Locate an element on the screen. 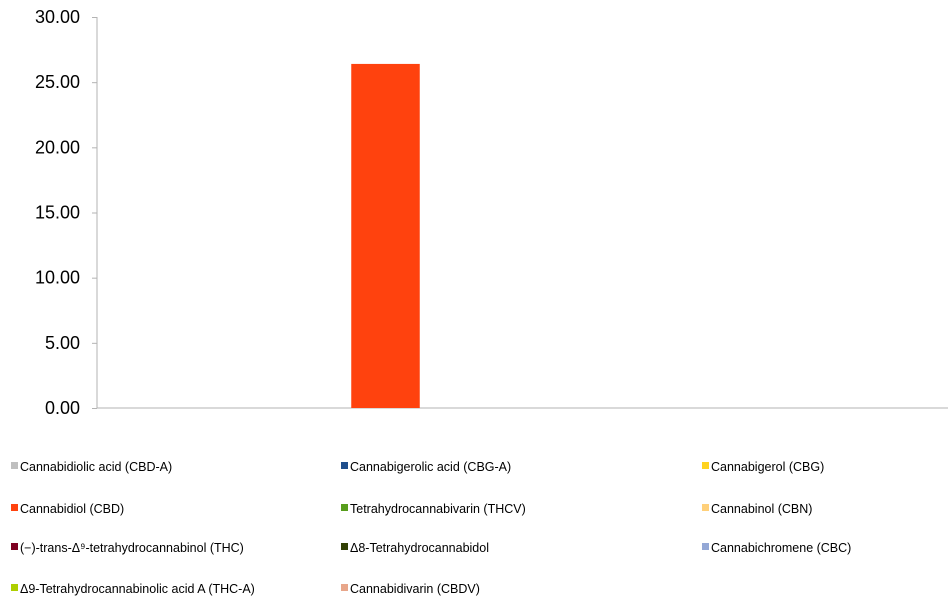  legend-item-label: Δ8-Tetrahydrocannabidol is located at coordinates (419, 548).